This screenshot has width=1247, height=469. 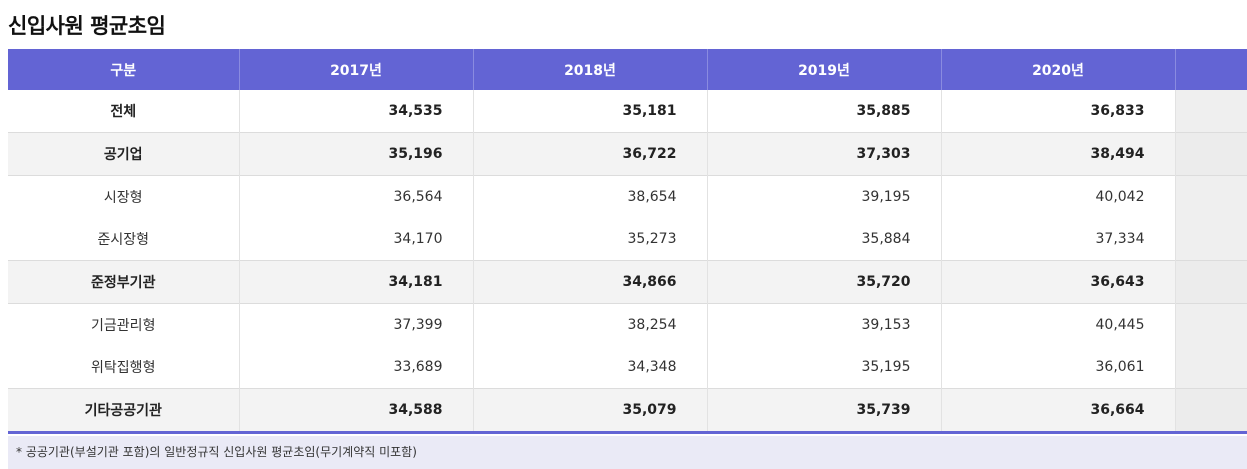 What do you see at coordinates (824, 282) in the screenshot?
I see `cell-2019: 35,720` at bounding box center [824, 282].